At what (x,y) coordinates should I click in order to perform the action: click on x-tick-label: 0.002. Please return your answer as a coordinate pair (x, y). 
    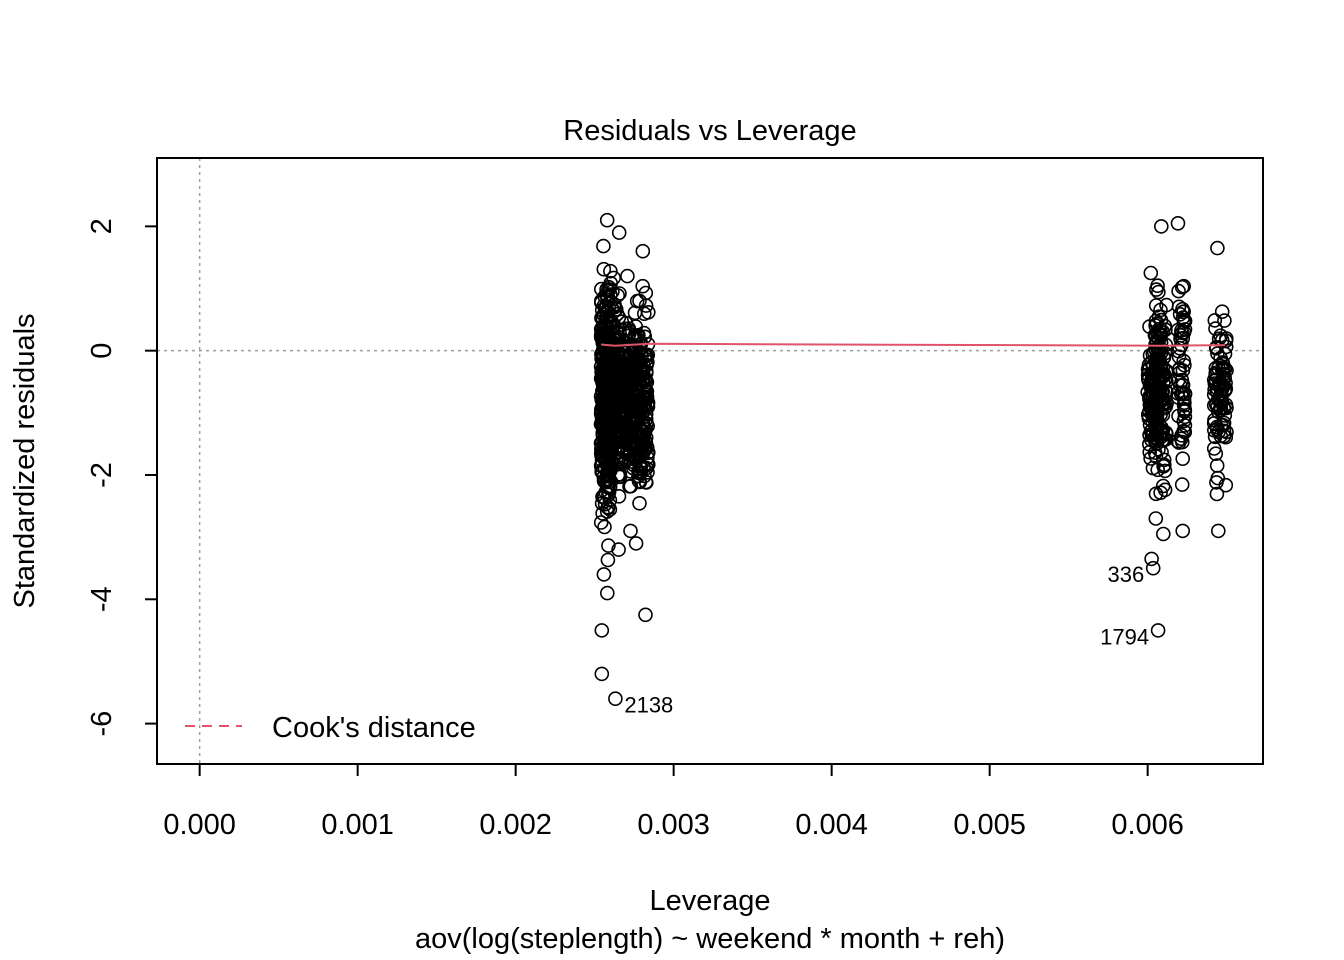
    Looking at the image, I should click on (515, 825).